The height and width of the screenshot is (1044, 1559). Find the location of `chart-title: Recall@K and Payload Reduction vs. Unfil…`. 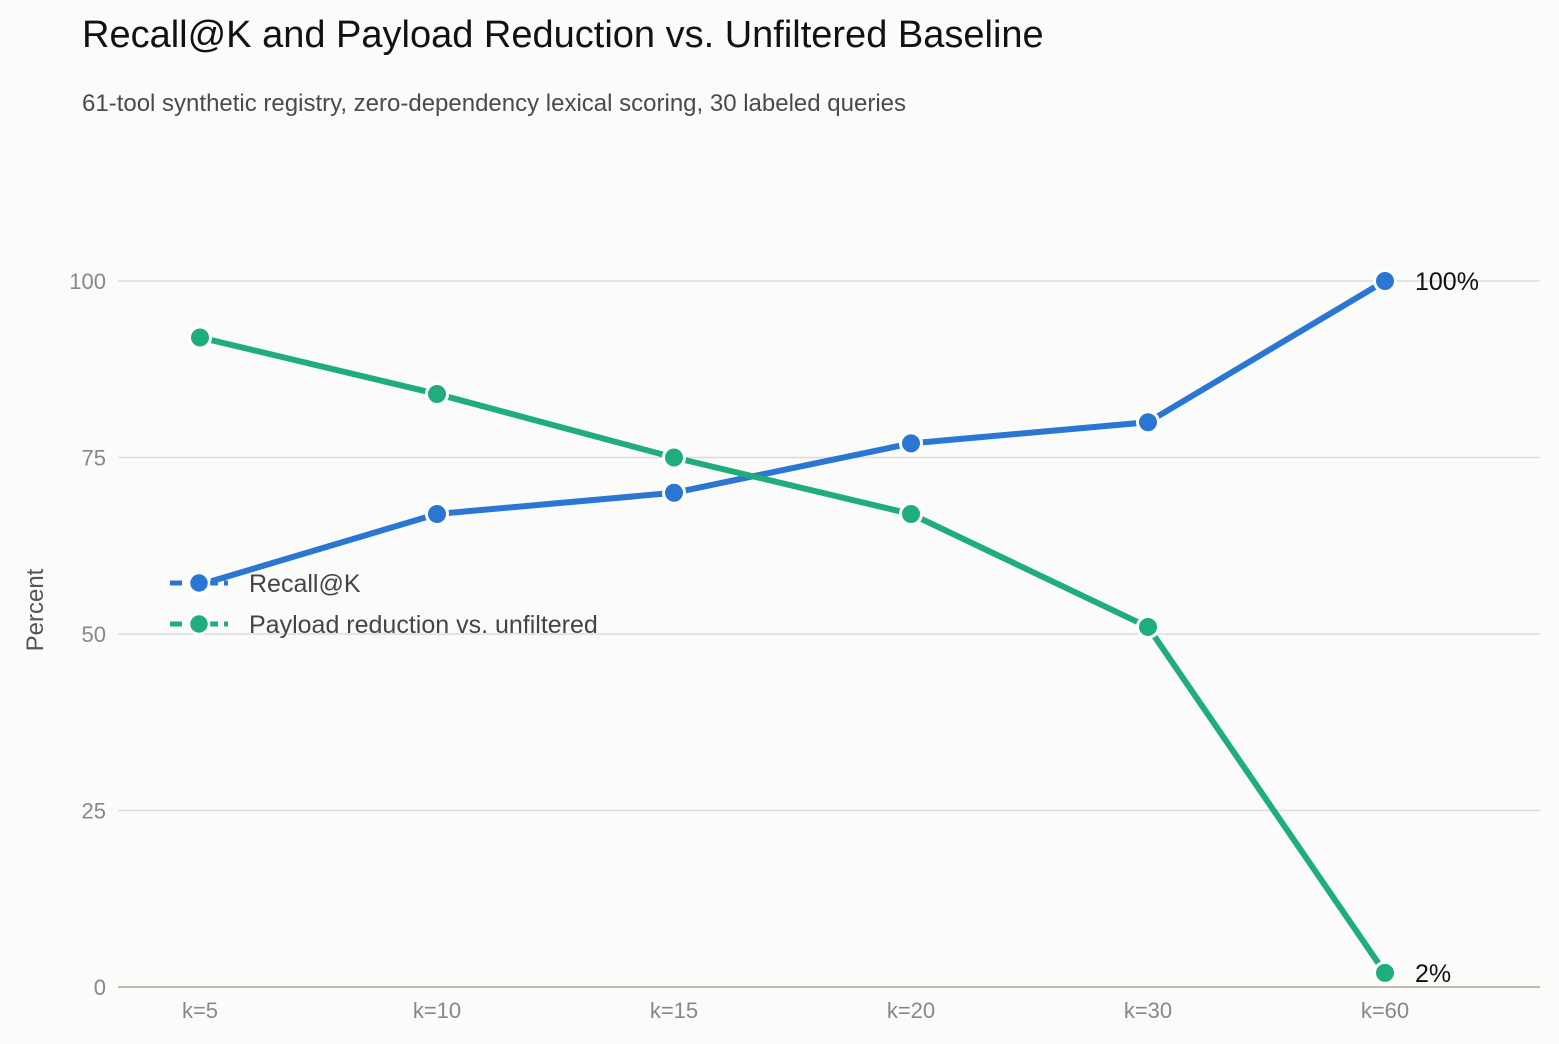

chart-title: Recall@K and Payload Reduction vs. Unfil… is located at coordinates (563, 35).